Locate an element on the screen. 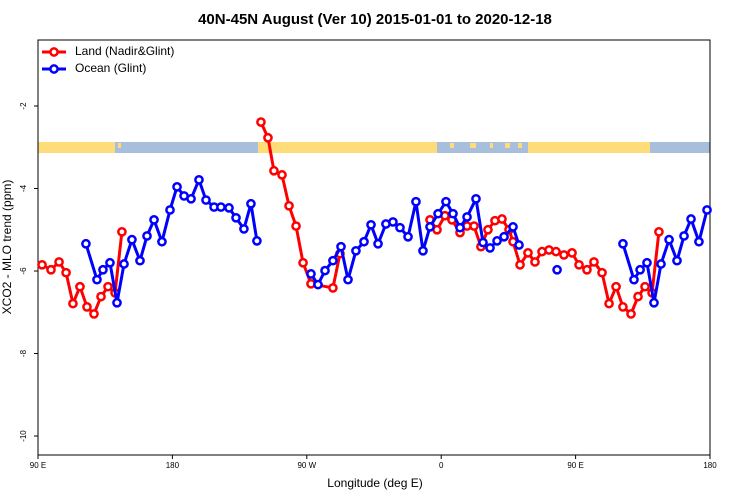  x-tick-label: 0 is located at coordinates (441, 465).